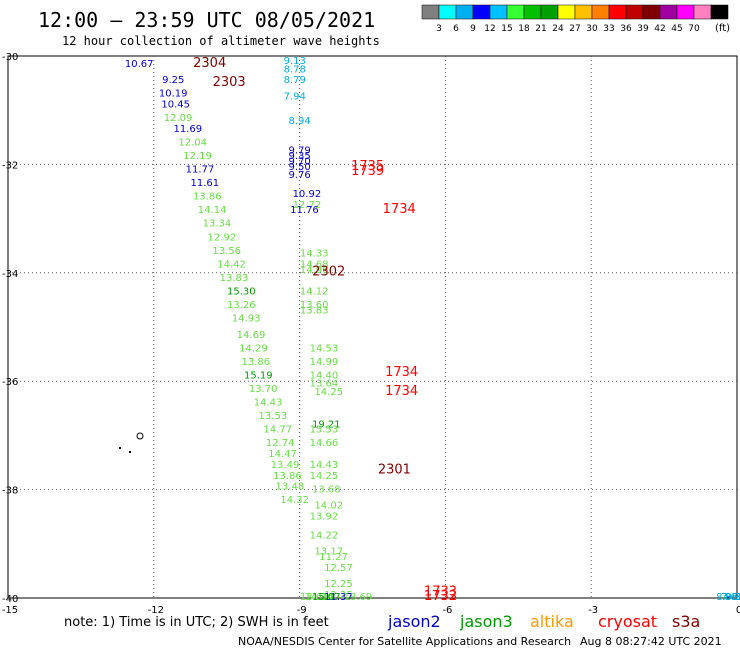 This screenshot has width=740, height=650. Describe the element at coordinates (328, 392) in the screenshot. I see `wave-height-label: 14.25` at that location.